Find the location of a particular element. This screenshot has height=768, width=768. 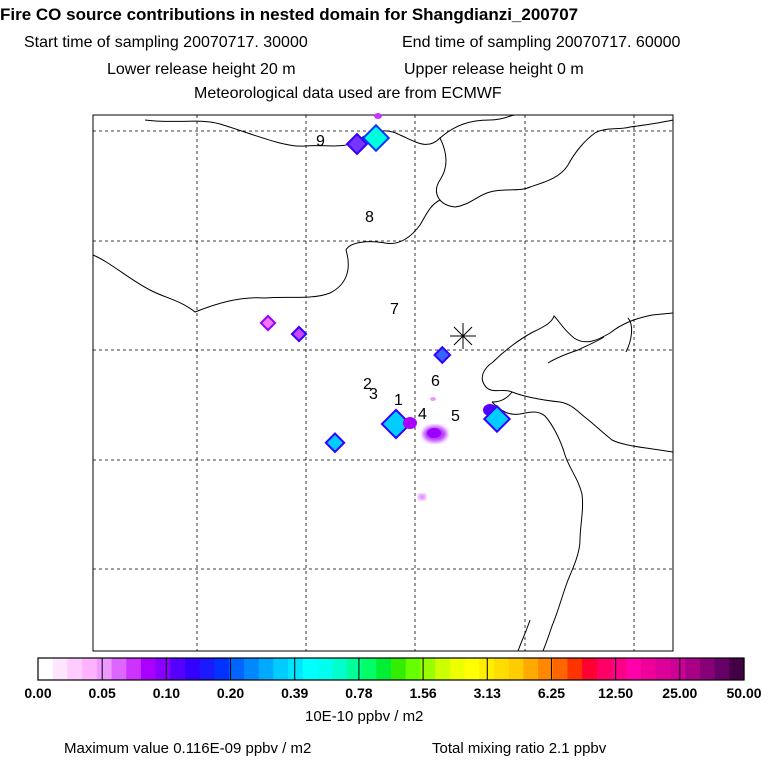

plume-left2 is located at coordinates (299, 334).